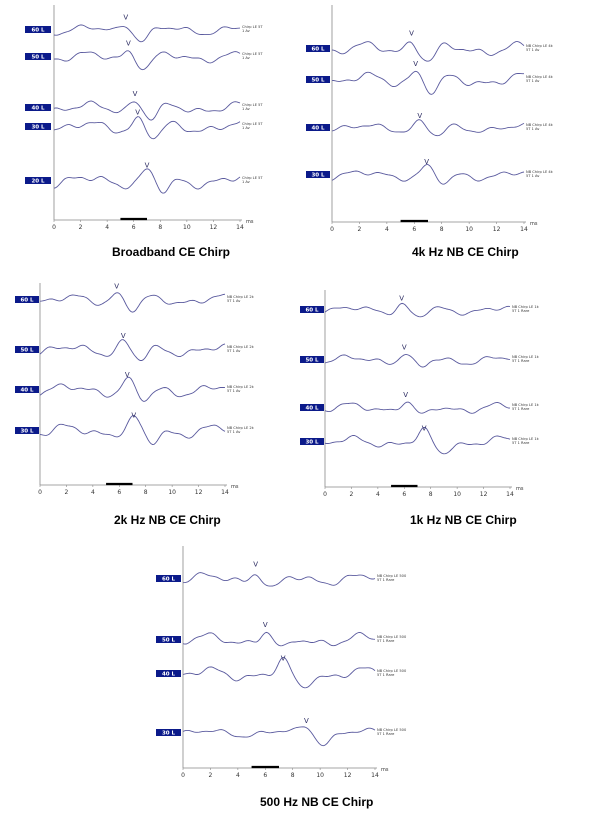  I want to click on caption-500: 500 Hz NB CE Chirp, so click(317, 802).